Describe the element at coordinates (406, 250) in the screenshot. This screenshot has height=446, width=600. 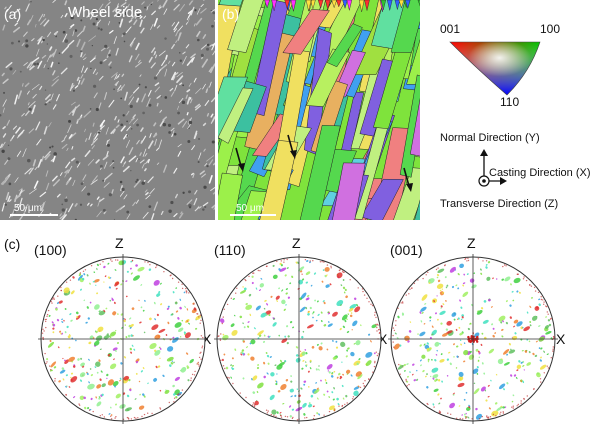
I see `pole-figure-001-title: (001)` at that location.